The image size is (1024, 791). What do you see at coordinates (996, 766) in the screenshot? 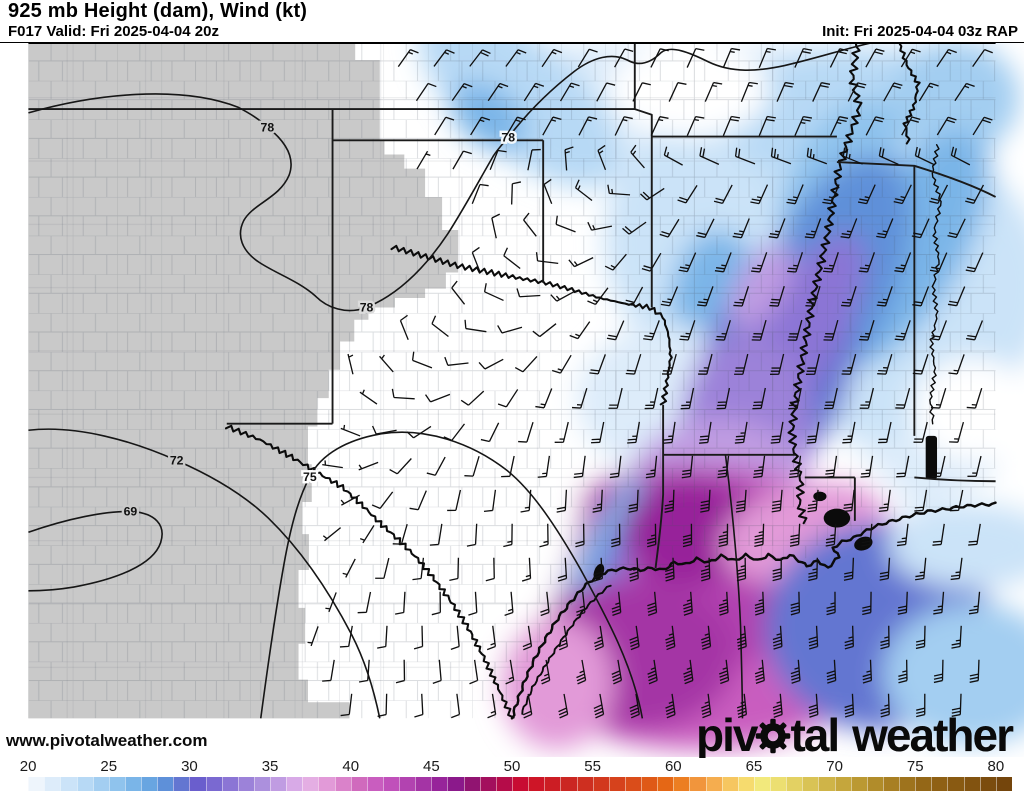
I see `colorbar-tick-label: 80` at bounding box center [996, 766].